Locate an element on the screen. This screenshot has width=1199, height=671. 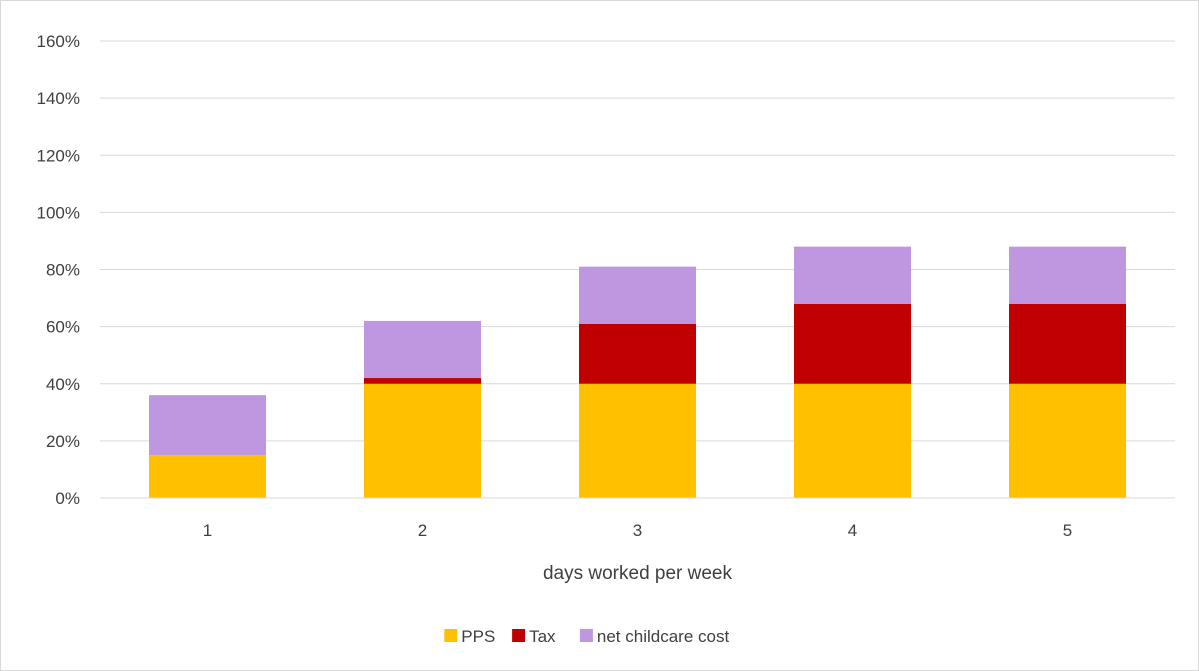
legend: PPS Tax net childcare cost is located at coordinates (586, 636).